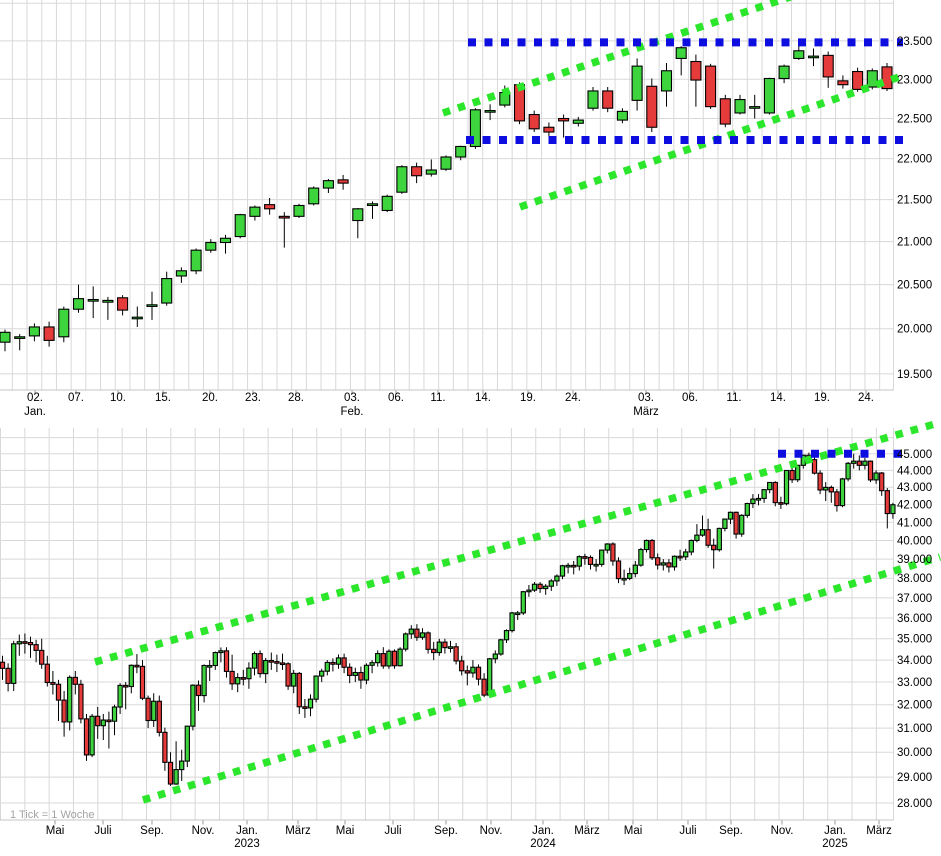  Describe the element at coordinates (914, 804) in the screenshot. I see `y-axis-label: 28.000` at that location.